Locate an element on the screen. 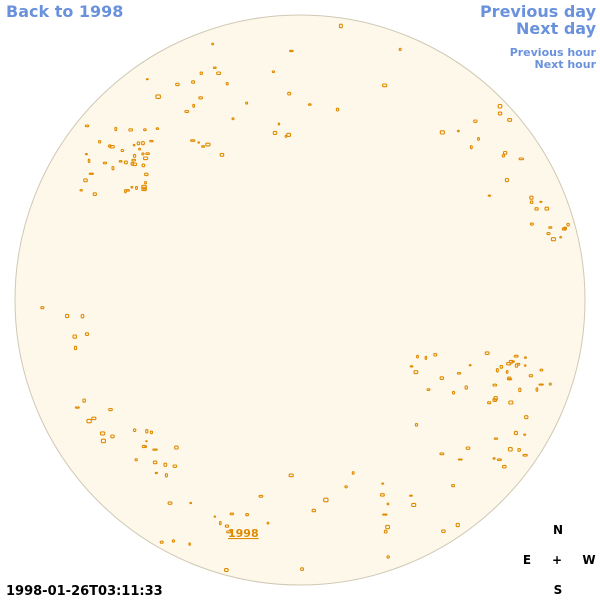 The height and width of the screenshot is (600, 600). back-link: Back to 1998 is located at coordinates (64, 11).